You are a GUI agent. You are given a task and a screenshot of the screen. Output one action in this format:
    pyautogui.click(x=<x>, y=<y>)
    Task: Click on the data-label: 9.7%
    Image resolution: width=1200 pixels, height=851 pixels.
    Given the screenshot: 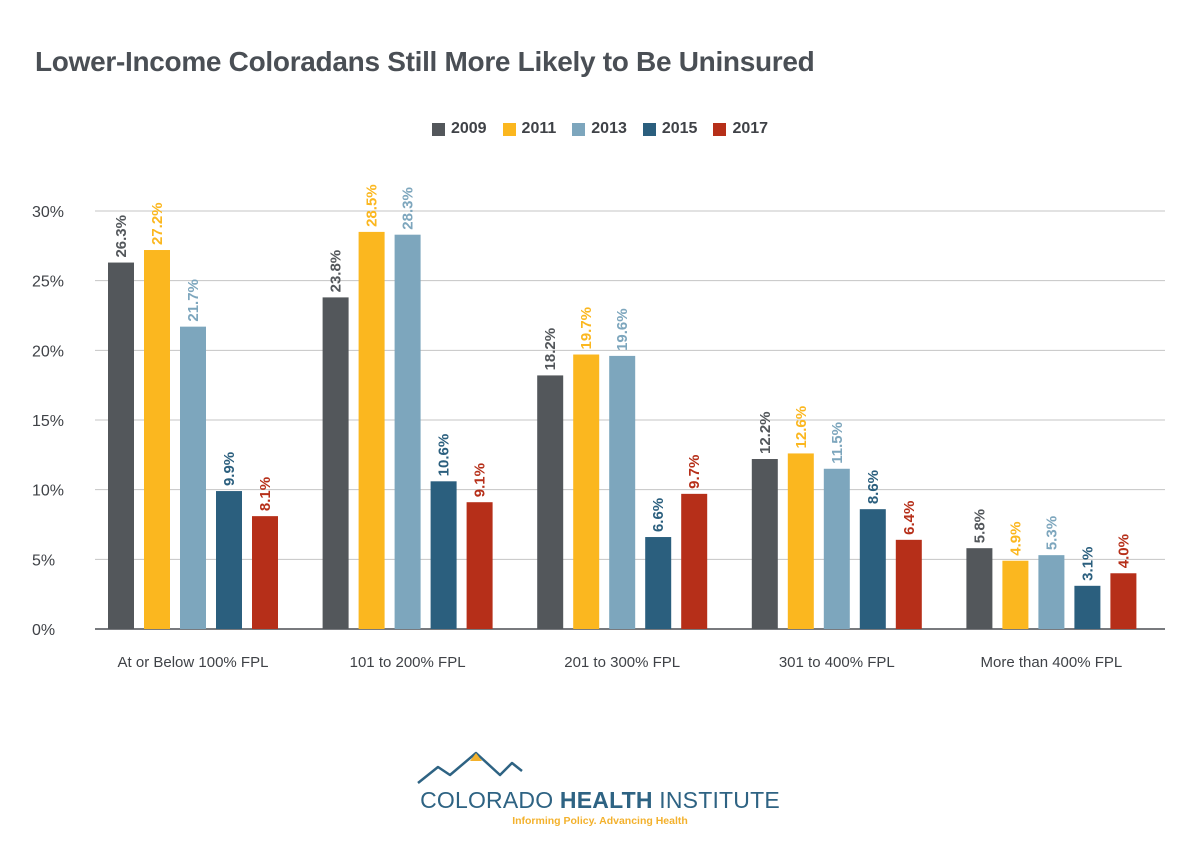 What is the action you would take?
    pyautogui.click(x=694, y=472)
    